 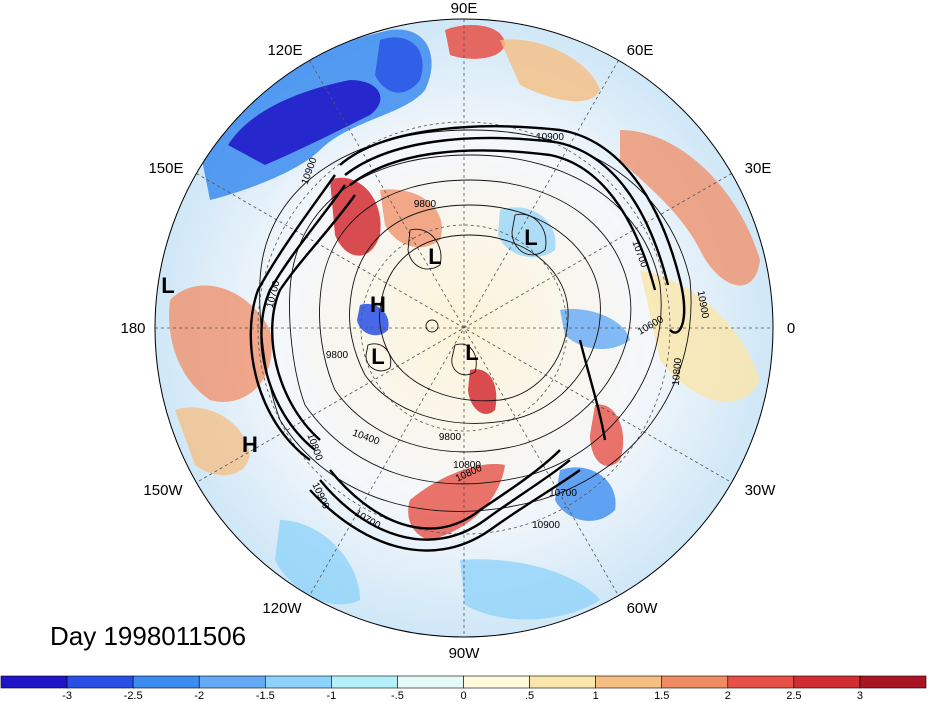 I want to click on anomaly-blob-orange-east, so click(x=690, y=208).